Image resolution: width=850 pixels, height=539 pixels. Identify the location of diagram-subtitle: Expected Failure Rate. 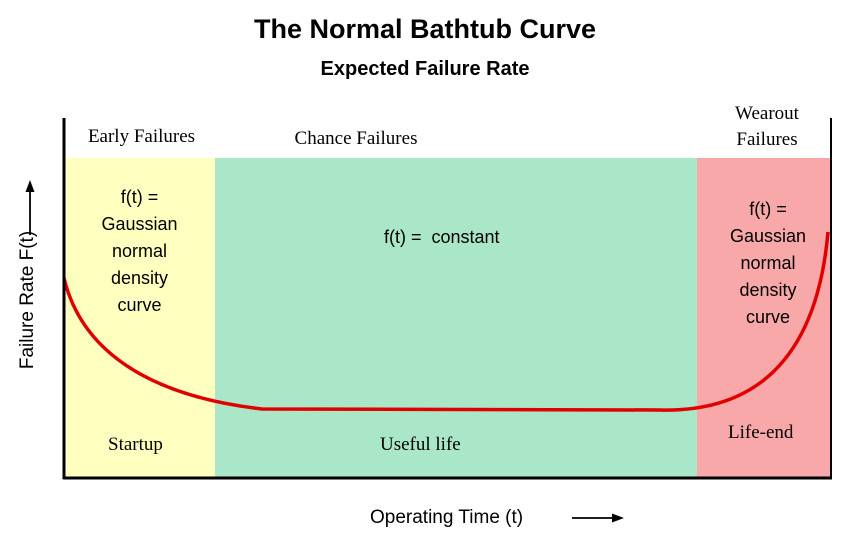
(425, 69).